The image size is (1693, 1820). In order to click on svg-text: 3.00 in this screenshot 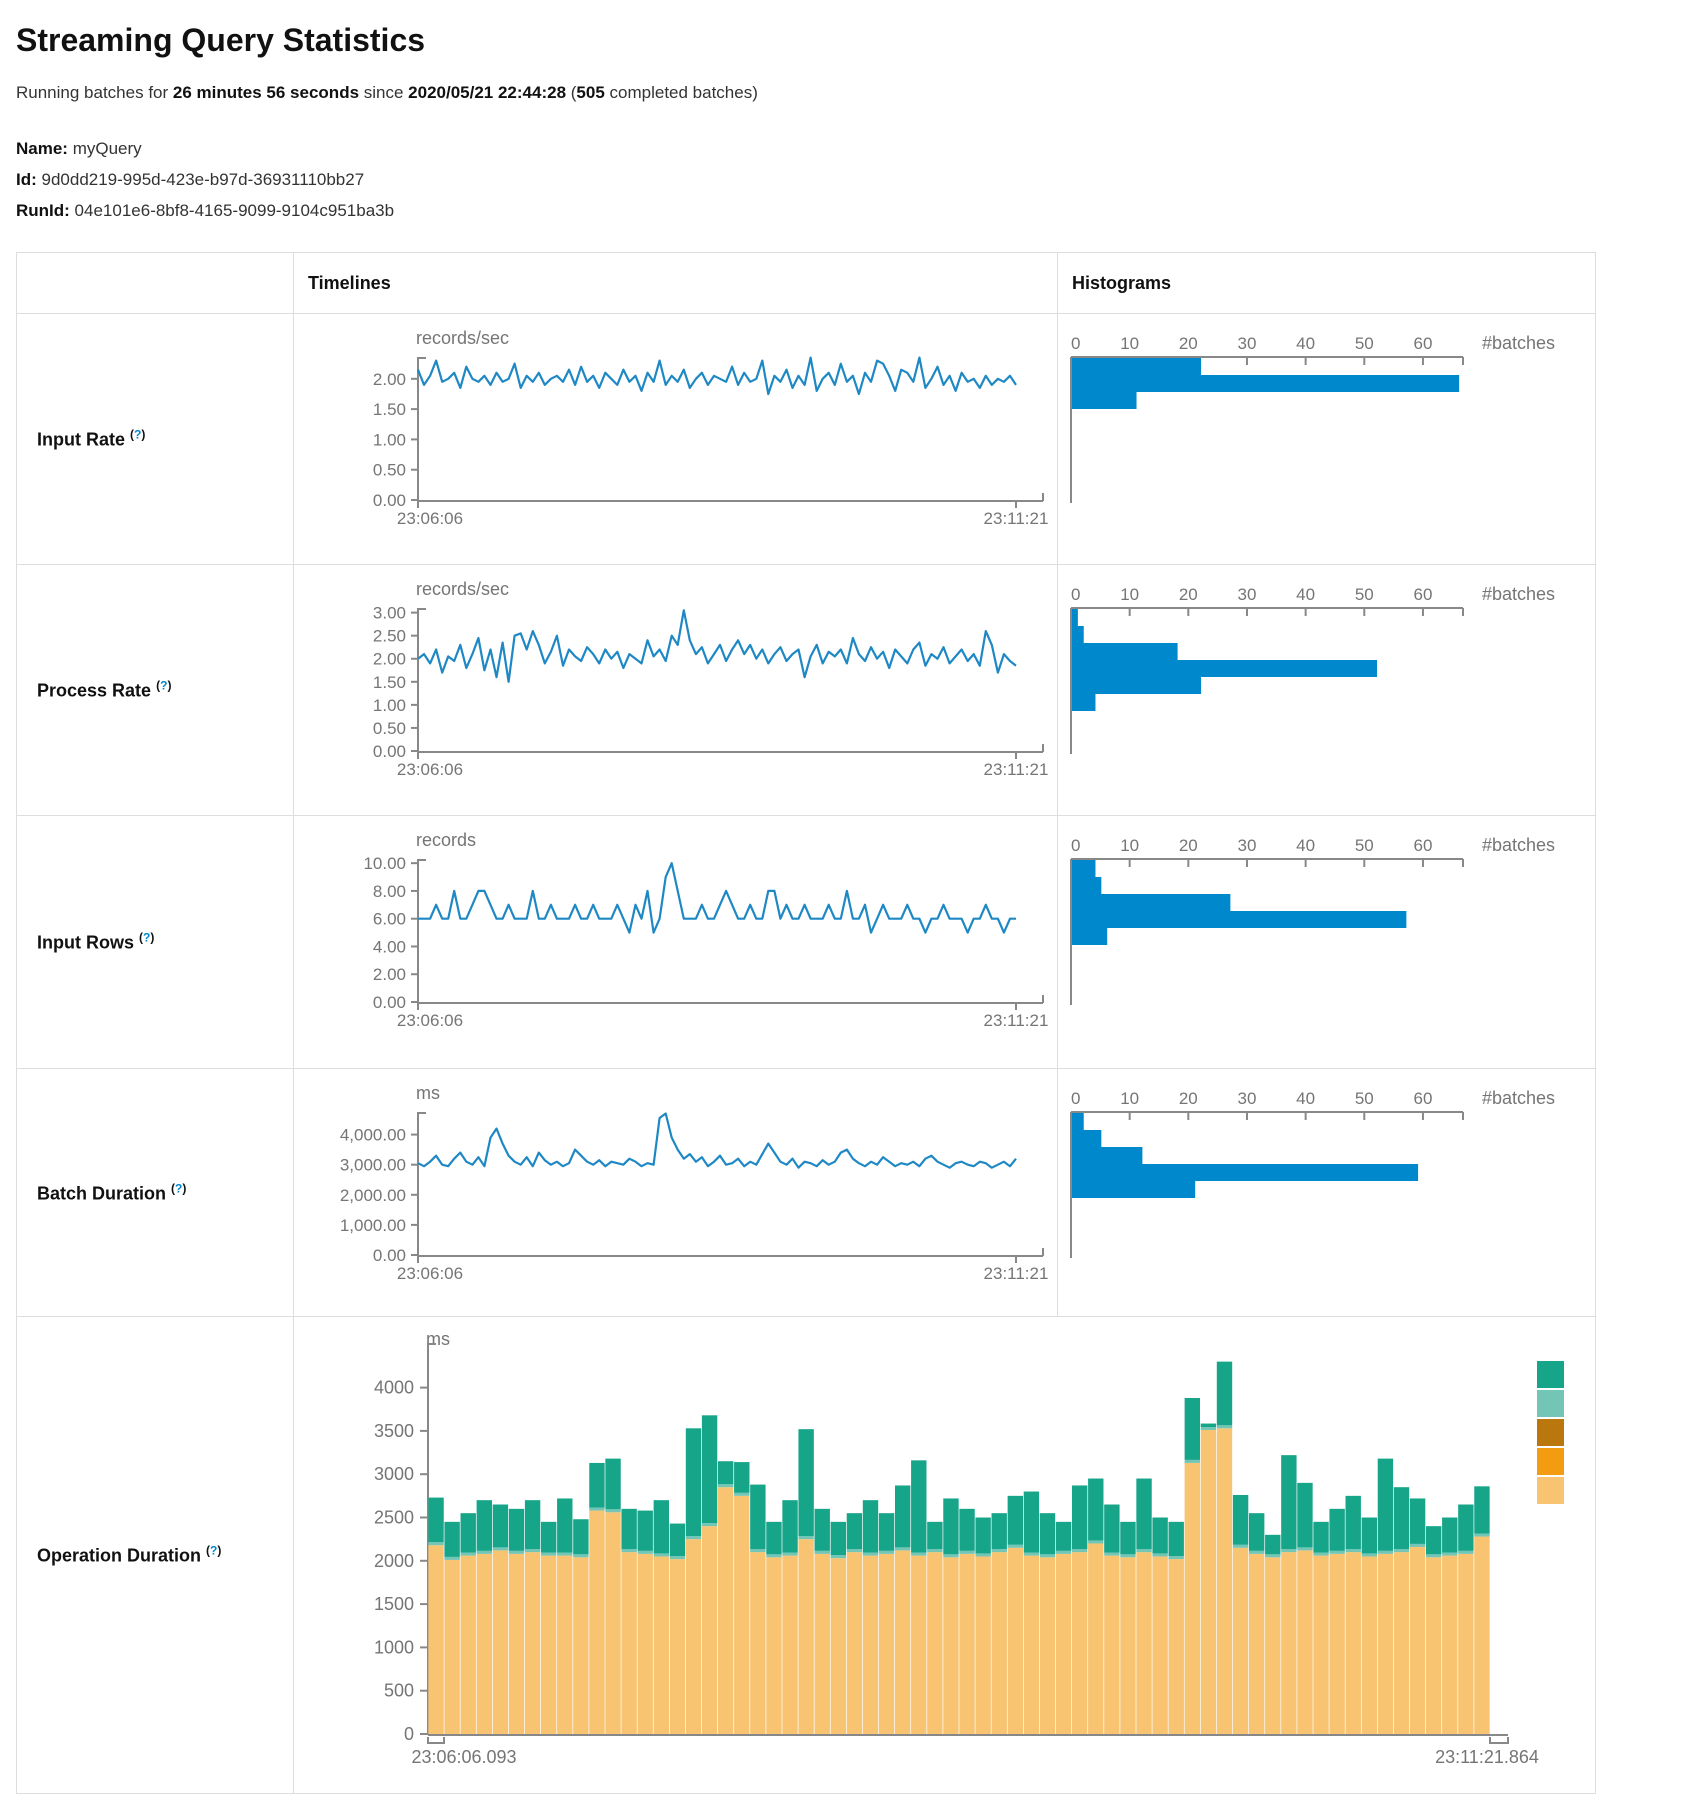, I will do `click(389, 613)`.